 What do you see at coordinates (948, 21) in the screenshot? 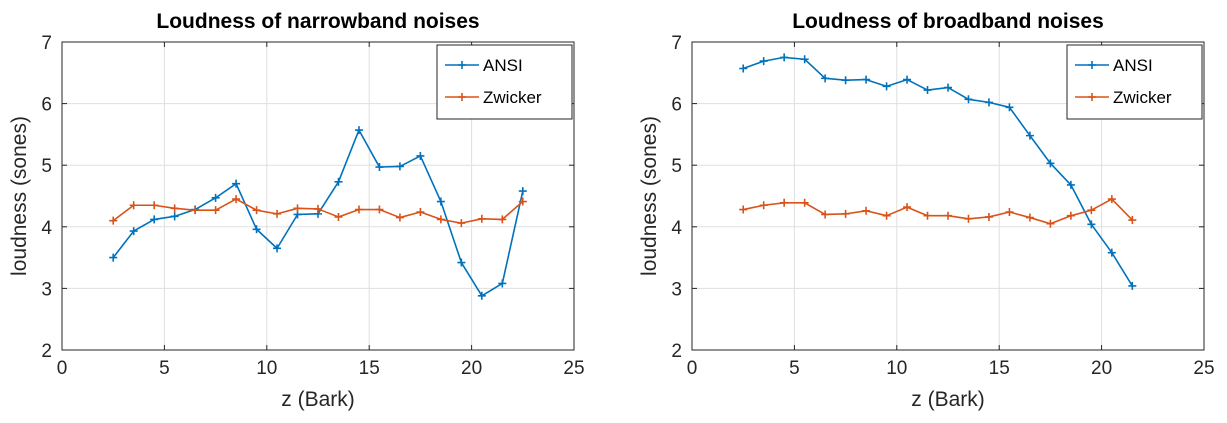
I see `chart-title: Loudness of broadband noises` at bounding box center [948, 21].